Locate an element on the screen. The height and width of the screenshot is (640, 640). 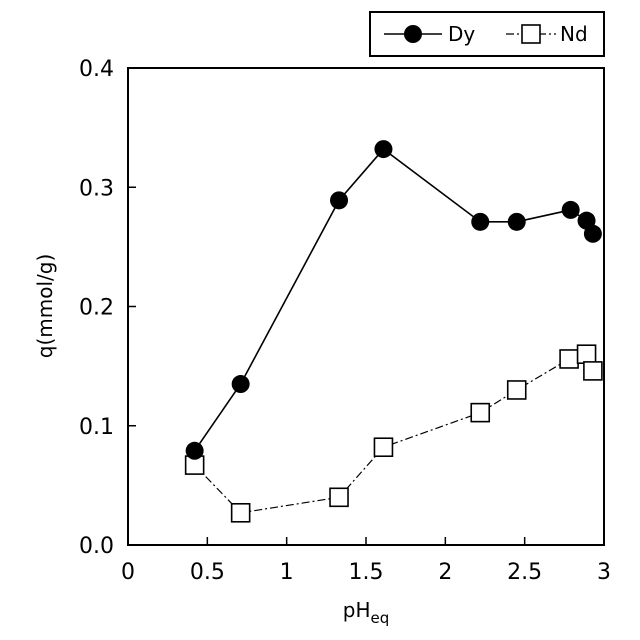
y-axis-label: q(mmol/g) is located at coordinates (45, 306).